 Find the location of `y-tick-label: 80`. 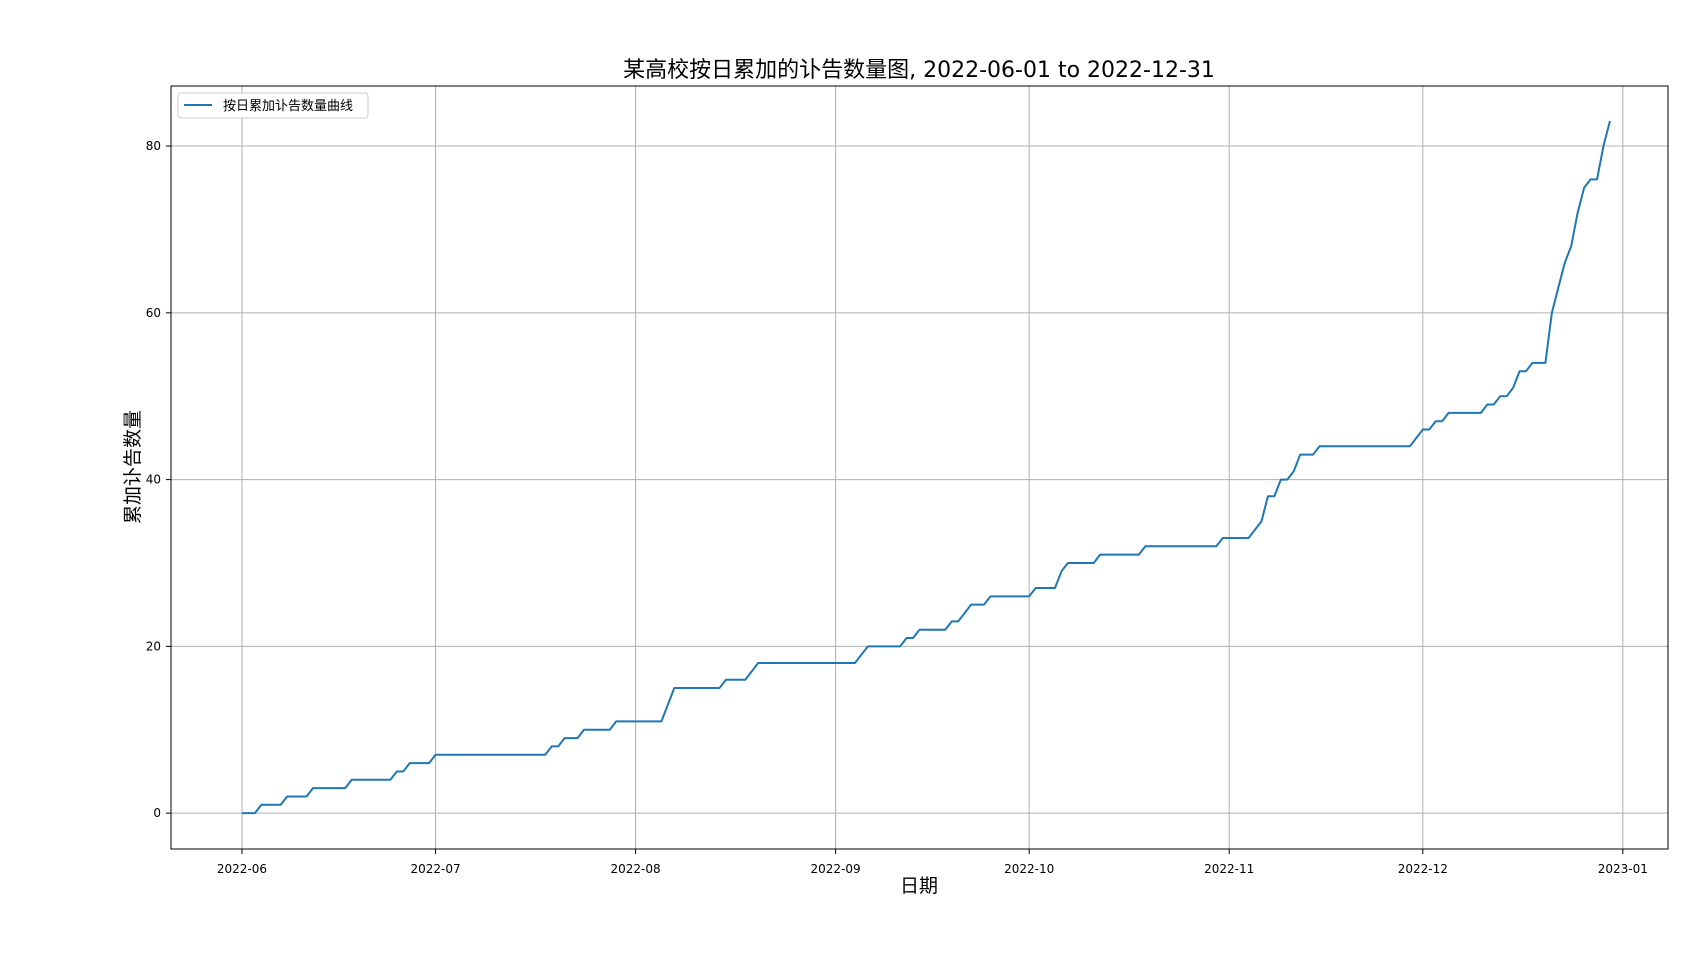

y-tick-label: 80 is located at coordinates (153, 146).